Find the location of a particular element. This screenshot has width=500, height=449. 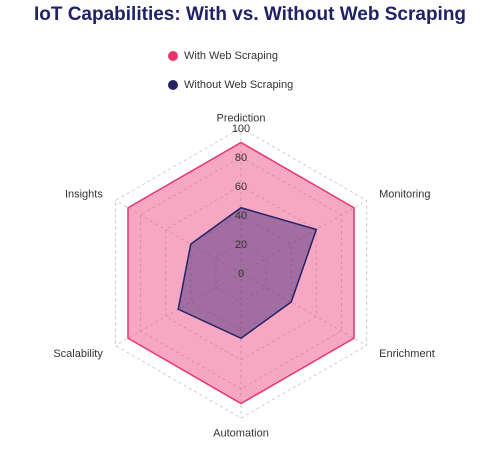

axis-label-monitoring: Monitoring is located at coordinates (404, 194).